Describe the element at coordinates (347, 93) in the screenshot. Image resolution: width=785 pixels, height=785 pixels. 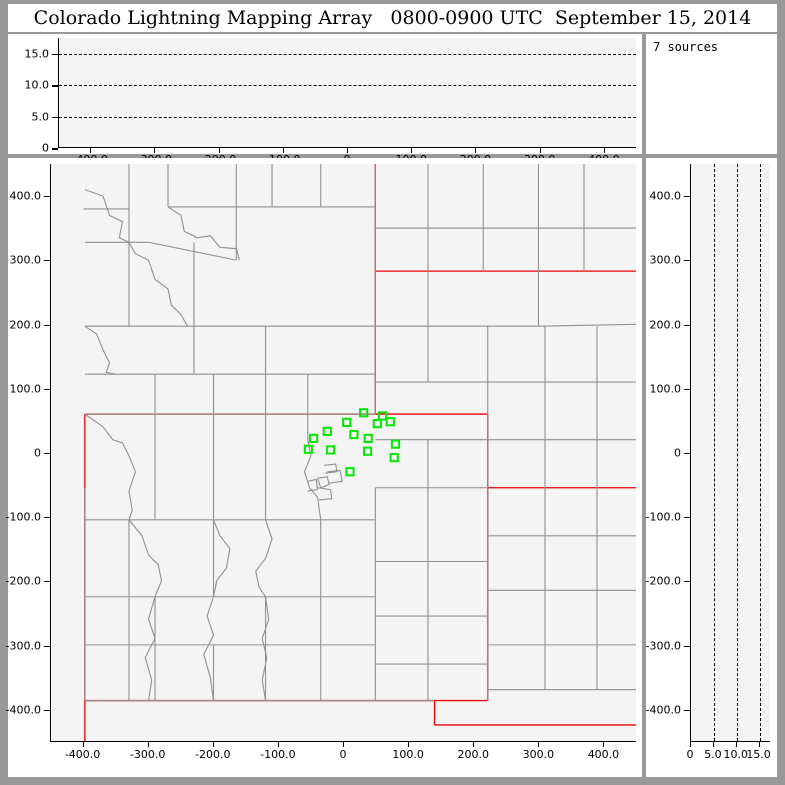
I see `time-height-plot-area` at that location.